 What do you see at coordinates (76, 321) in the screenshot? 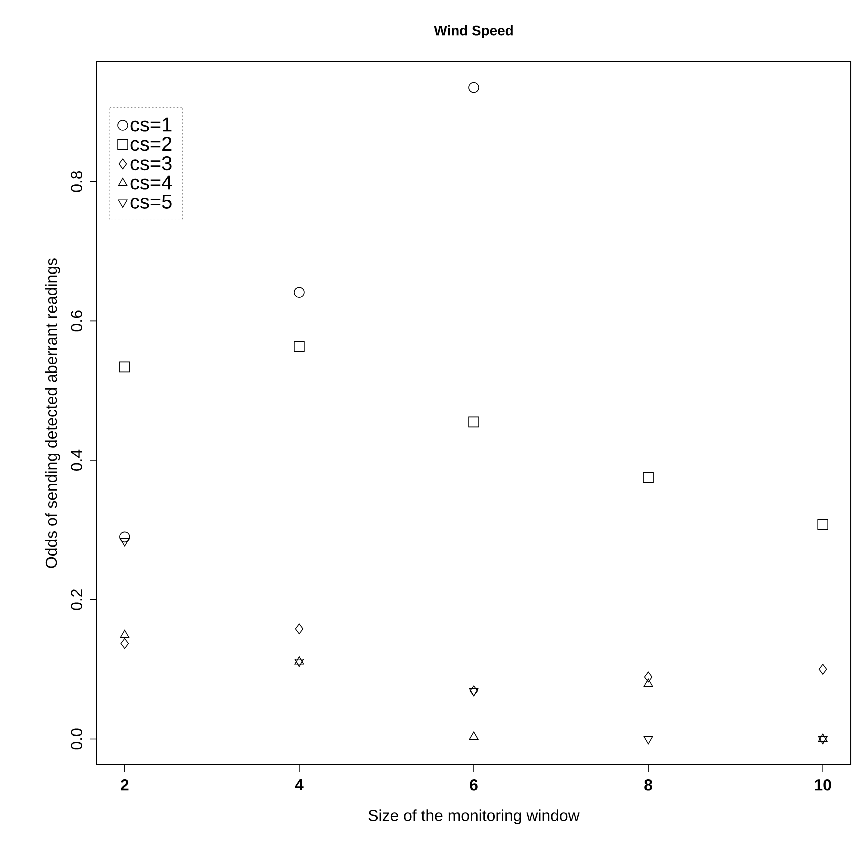
I see `y-tick-label: 0.6` at bounding box center [76, 321].